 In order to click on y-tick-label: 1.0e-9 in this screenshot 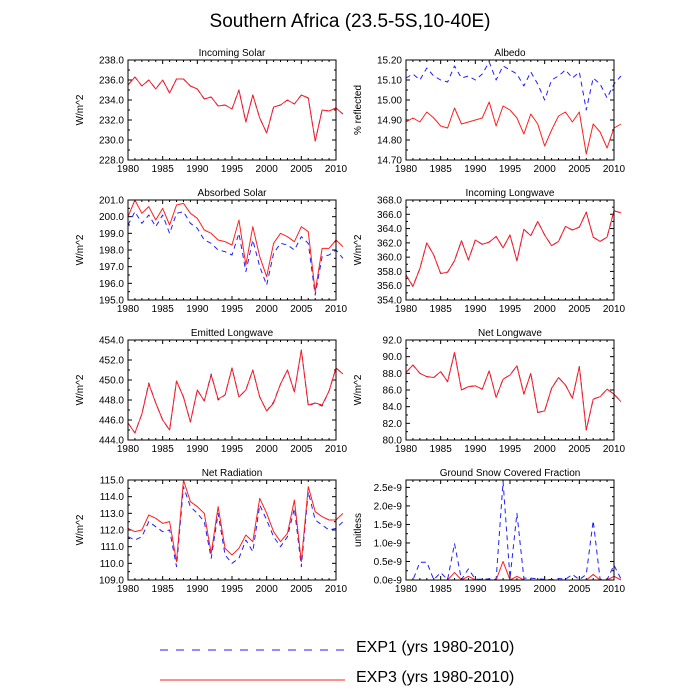, I will do `click(388, 543)`.